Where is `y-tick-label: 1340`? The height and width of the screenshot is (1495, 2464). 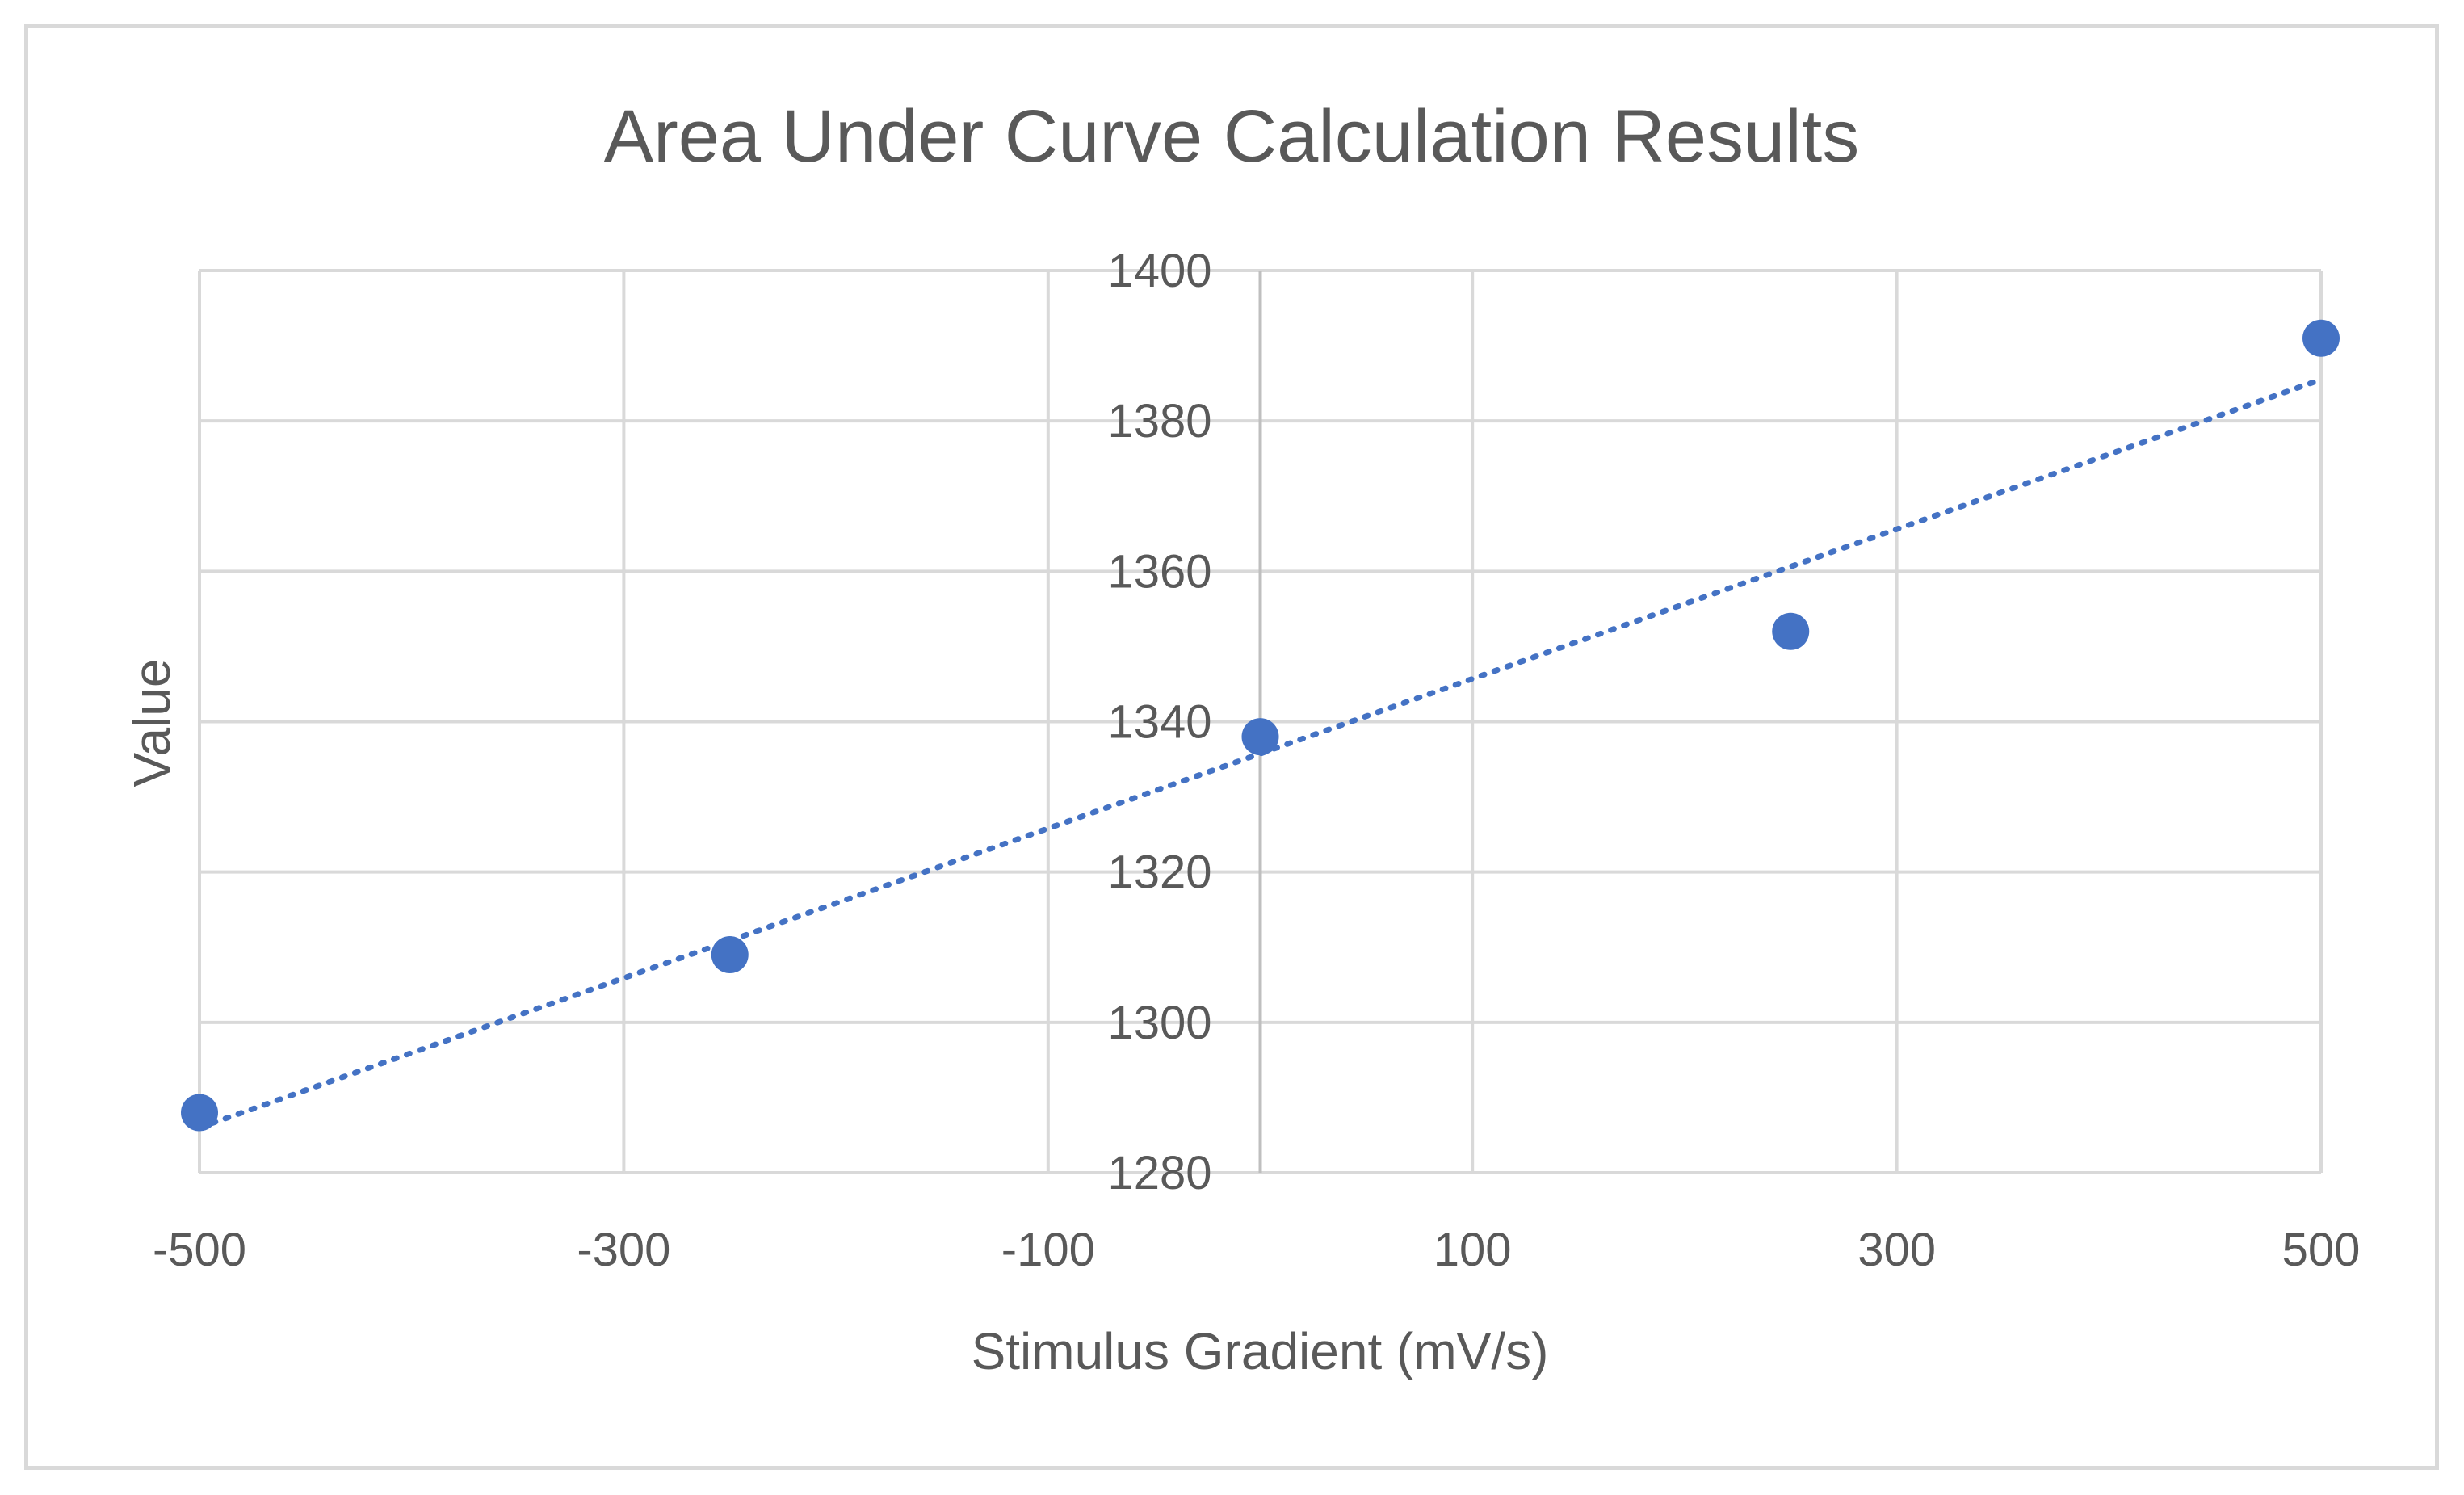 y-tick-label: 1340 is located at coordinates (1159, 722).